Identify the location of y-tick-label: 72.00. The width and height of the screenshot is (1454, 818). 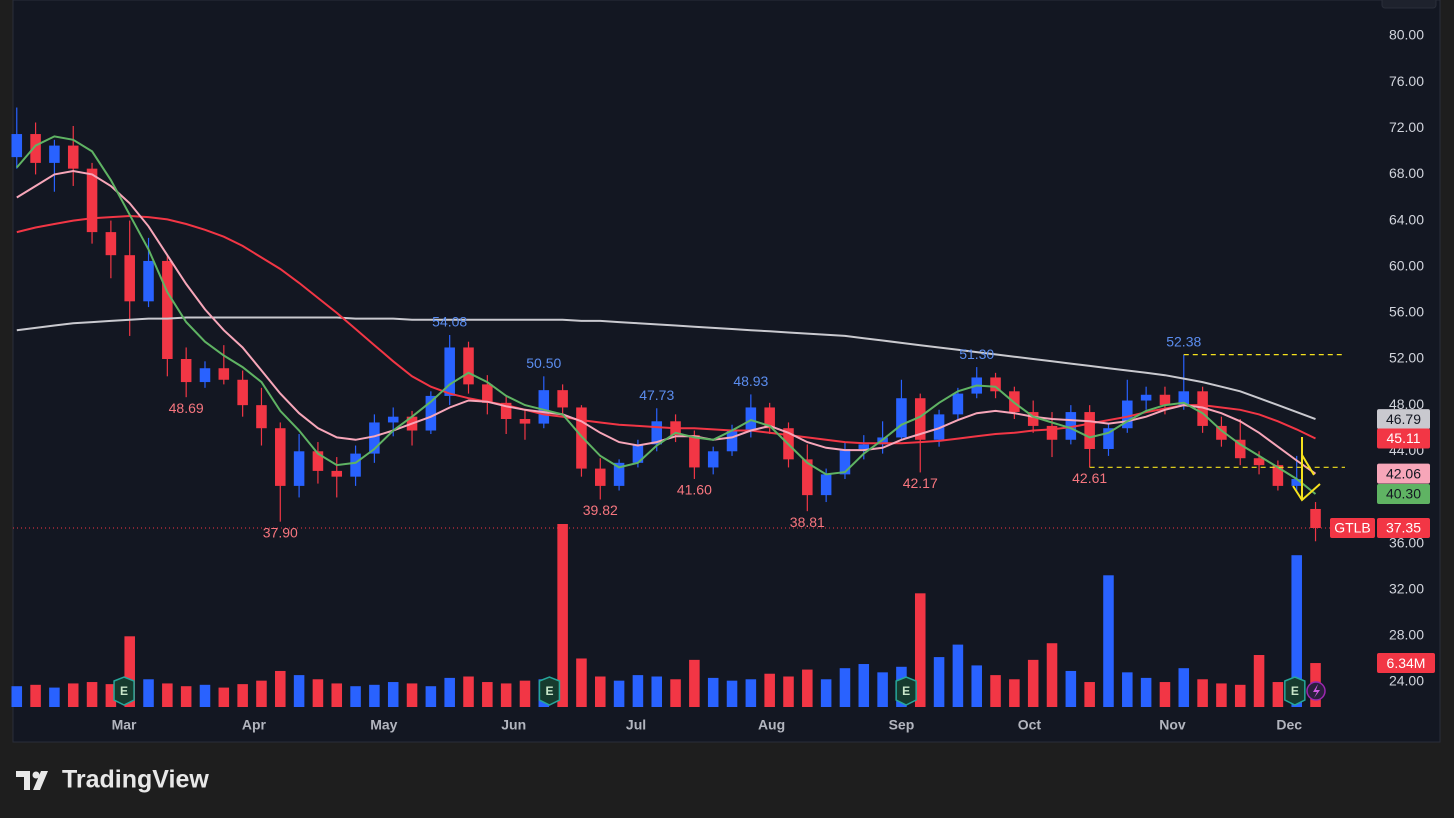
(1406, 127).